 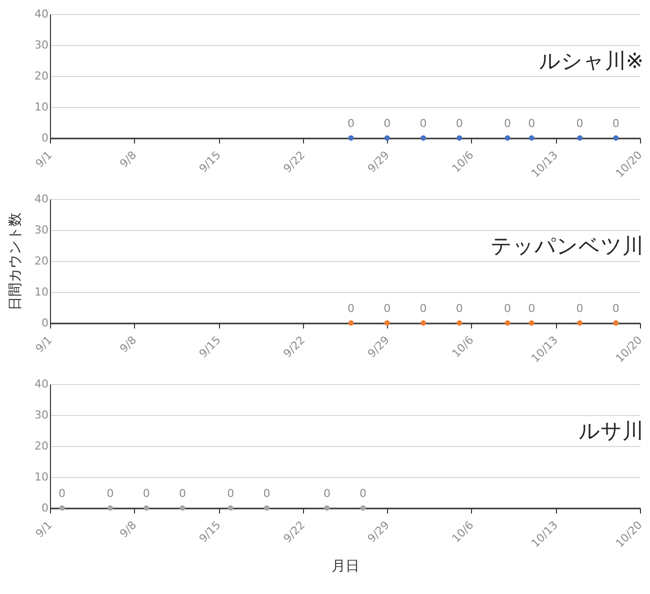 I want to click on text: ルシャ川※, so click(x=591, y=61).